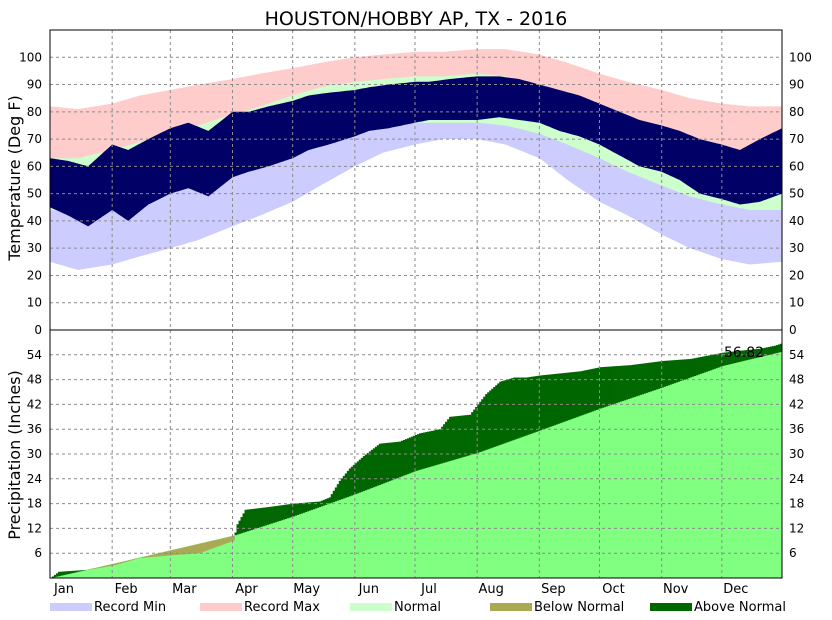  Describe the element at coordinates (796, 404) in the screenshot. I see `precip-tick-right: 42` at that location.